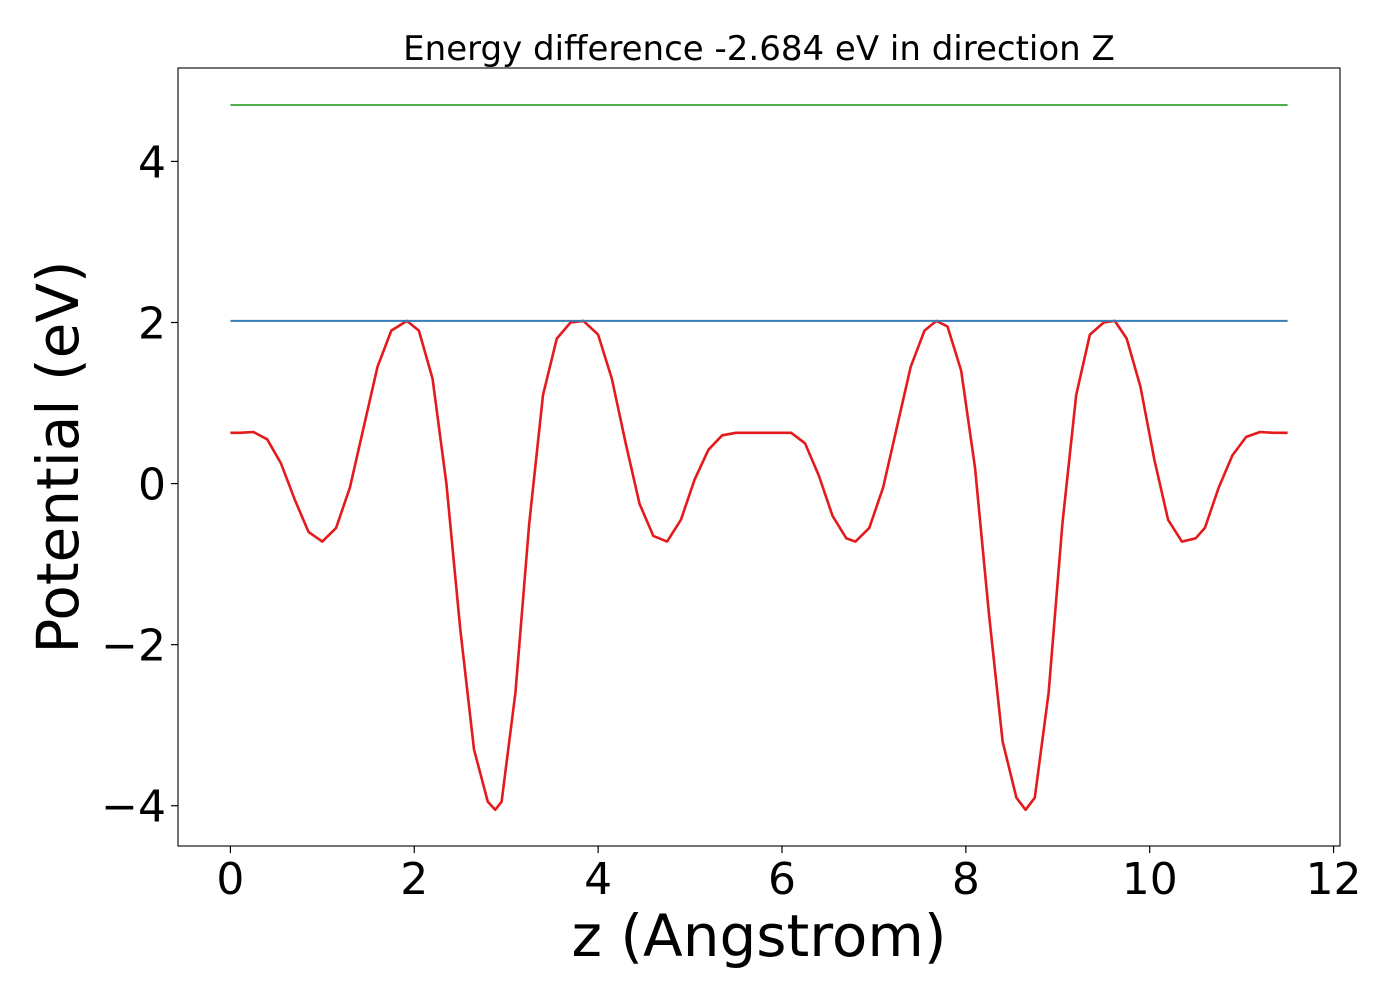 The image size is (1400, 1000). I want to click on y-tick-label: −4, so click(133, 807).